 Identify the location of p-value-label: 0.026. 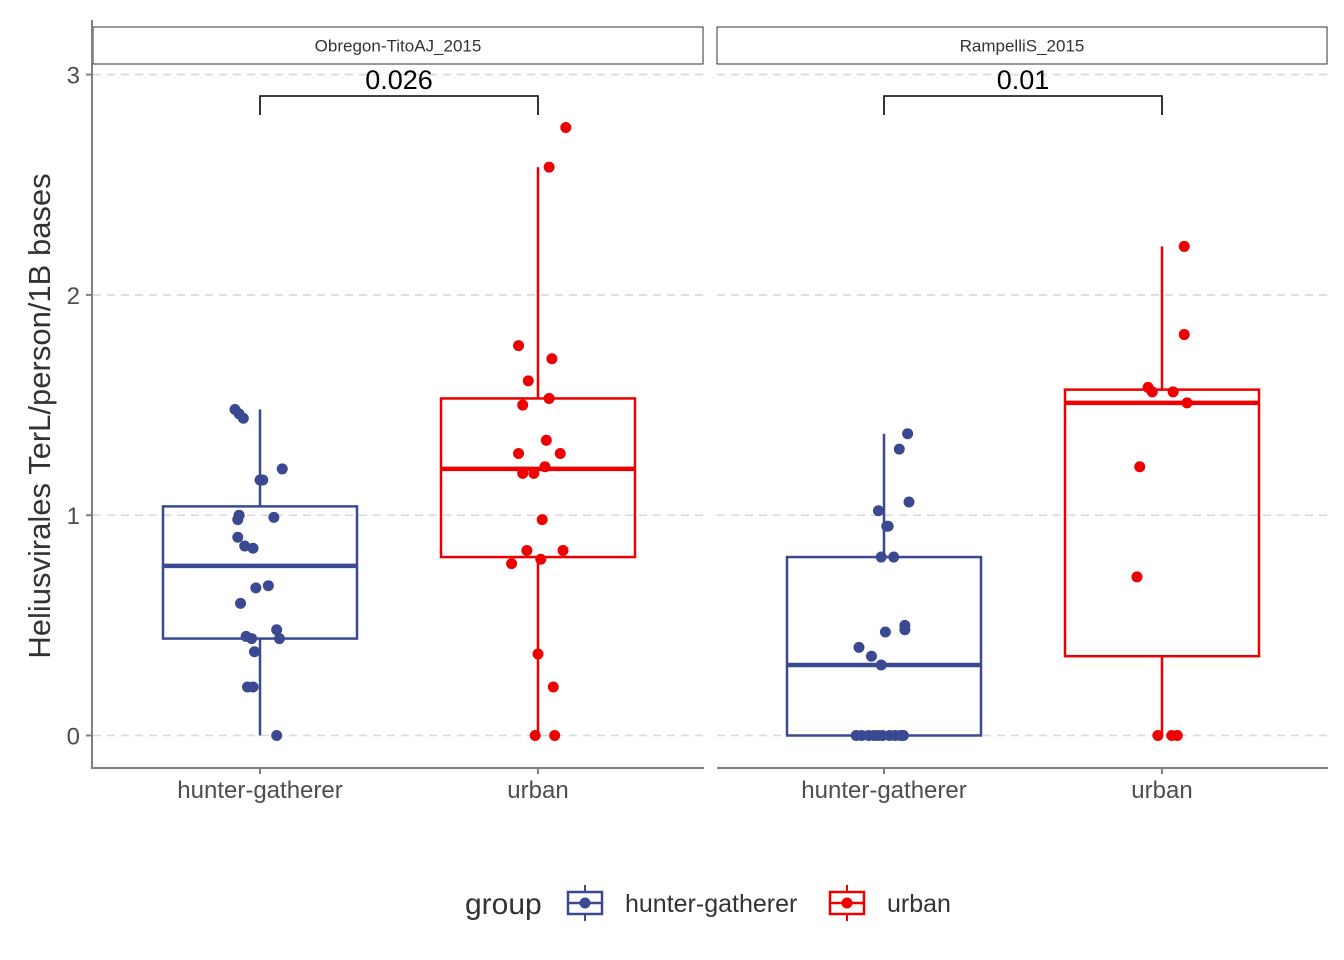
(399, 80).